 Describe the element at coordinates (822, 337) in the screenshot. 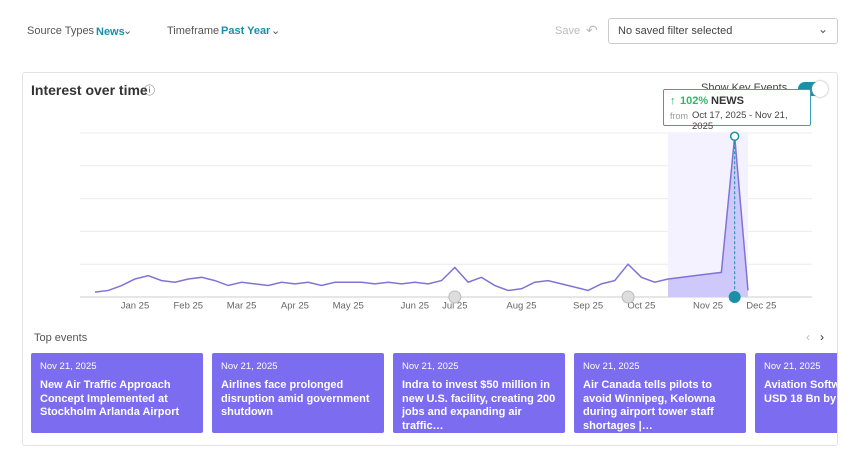

I see `next-button: ›` at that location.